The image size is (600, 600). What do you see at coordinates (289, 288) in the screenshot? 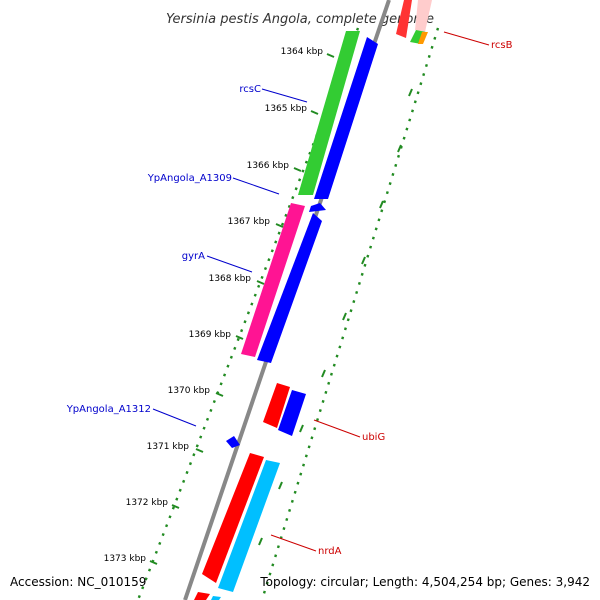
I see `gene-gyrA-arrow` at bounding box center [289, 288].